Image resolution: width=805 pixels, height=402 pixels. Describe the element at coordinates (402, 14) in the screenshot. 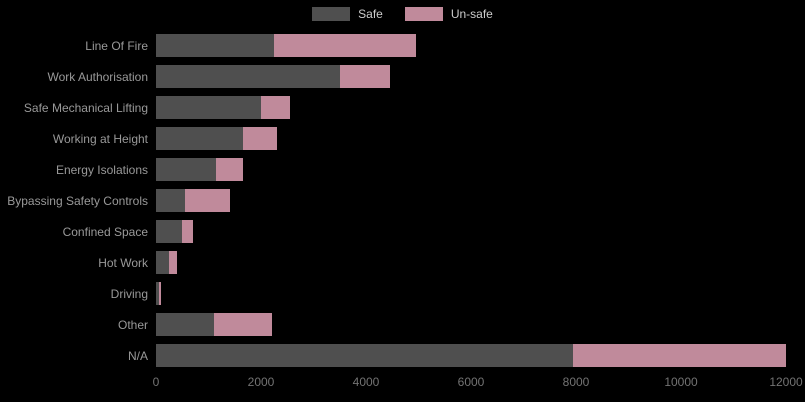

I see `legend: Safe Un-safe` at that location.